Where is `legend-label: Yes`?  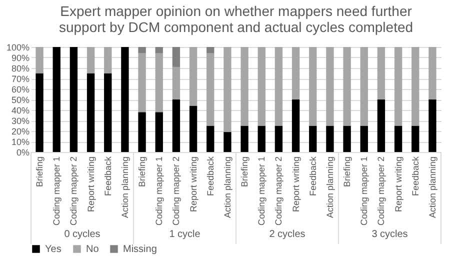 legend-label: Yes is located at coordinates (53, 249).